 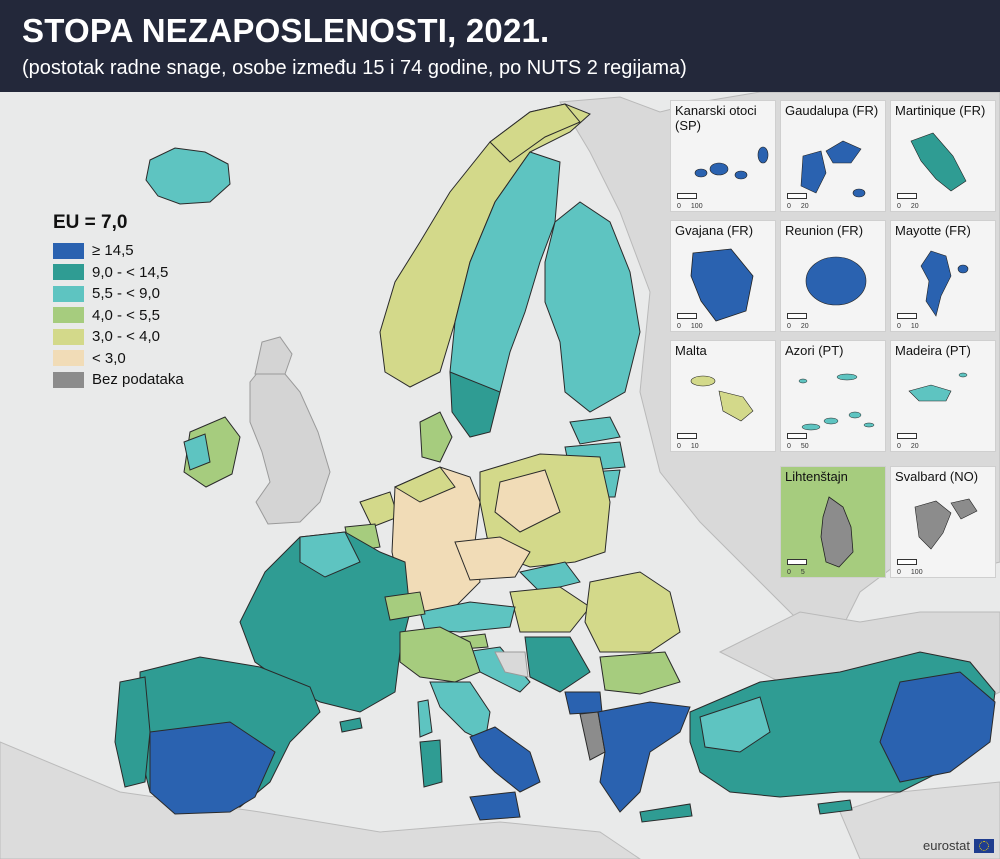 I want to click on region-slovakia, so click(x=550, y=577).